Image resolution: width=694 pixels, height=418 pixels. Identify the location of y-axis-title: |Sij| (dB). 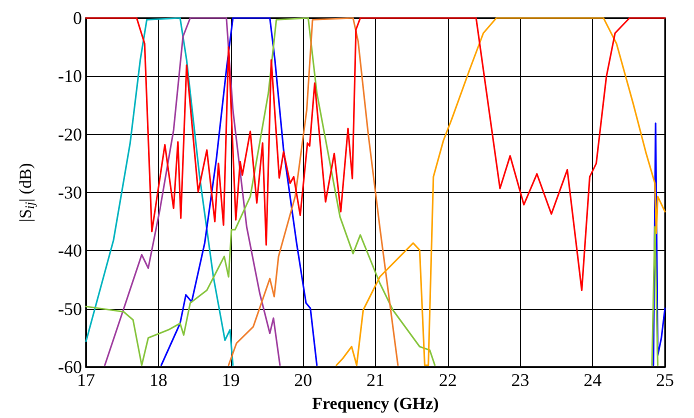
(26, 192).